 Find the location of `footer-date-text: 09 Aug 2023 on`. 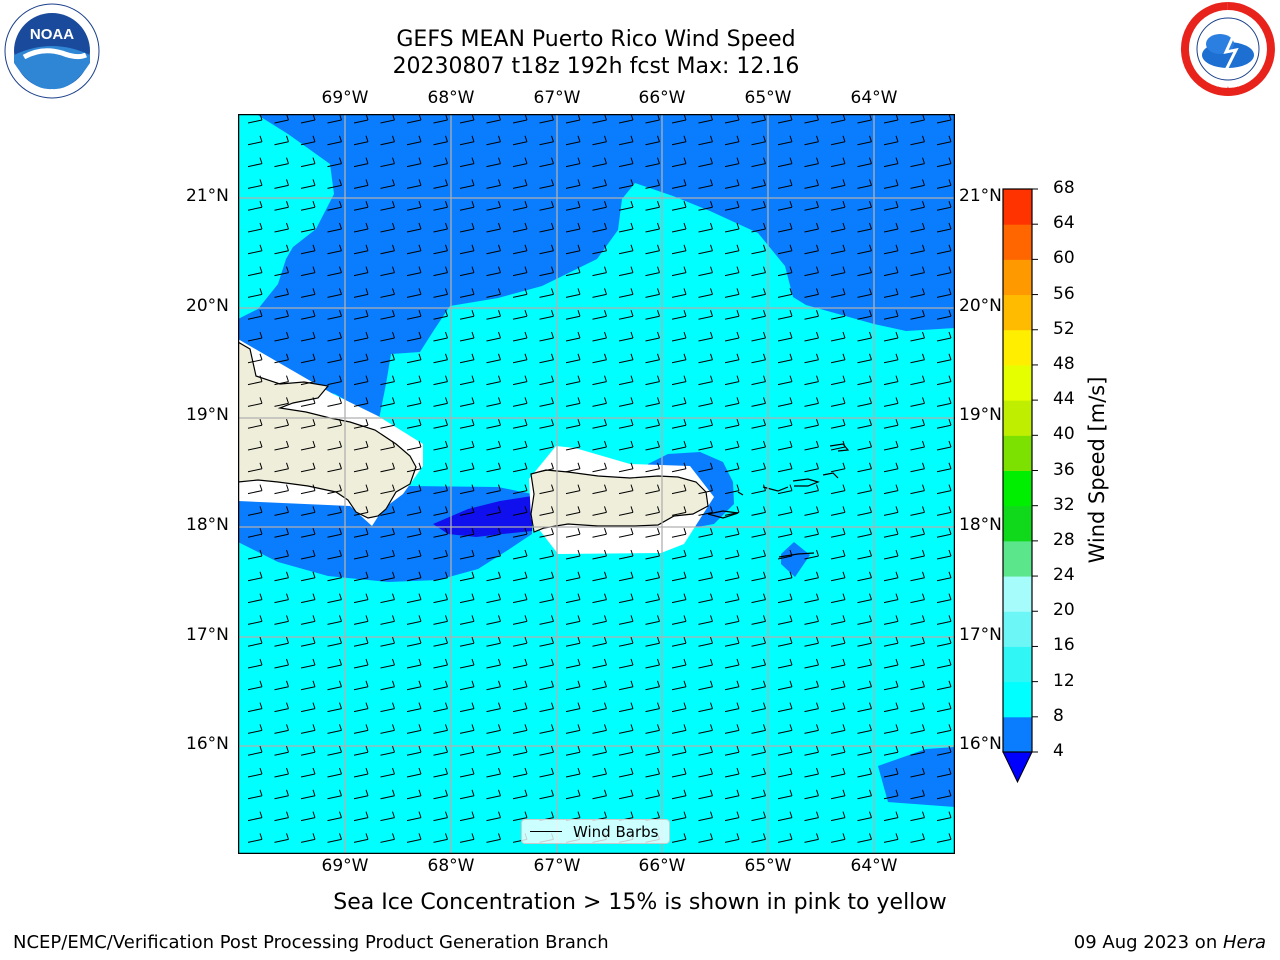

footer-date-text: 09 Aug 2023 on is located at coordinates (1148, 942).